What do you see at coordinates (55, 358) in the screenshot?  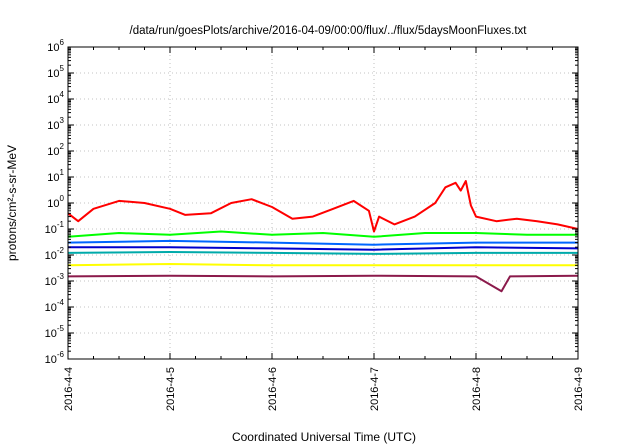 I see `y-tick-label: 10⁻⁶` at bounding box center [55, 358].